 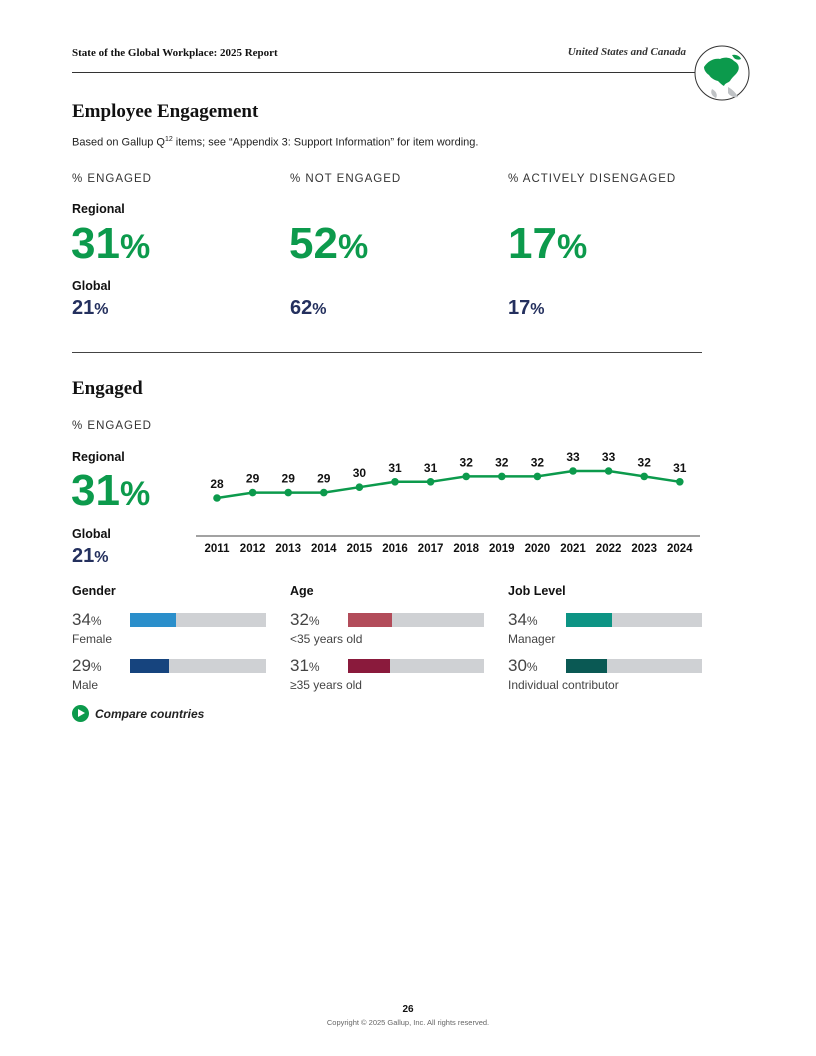 I want to click on x-tick-label: 2016, so click(x=395, y=549).